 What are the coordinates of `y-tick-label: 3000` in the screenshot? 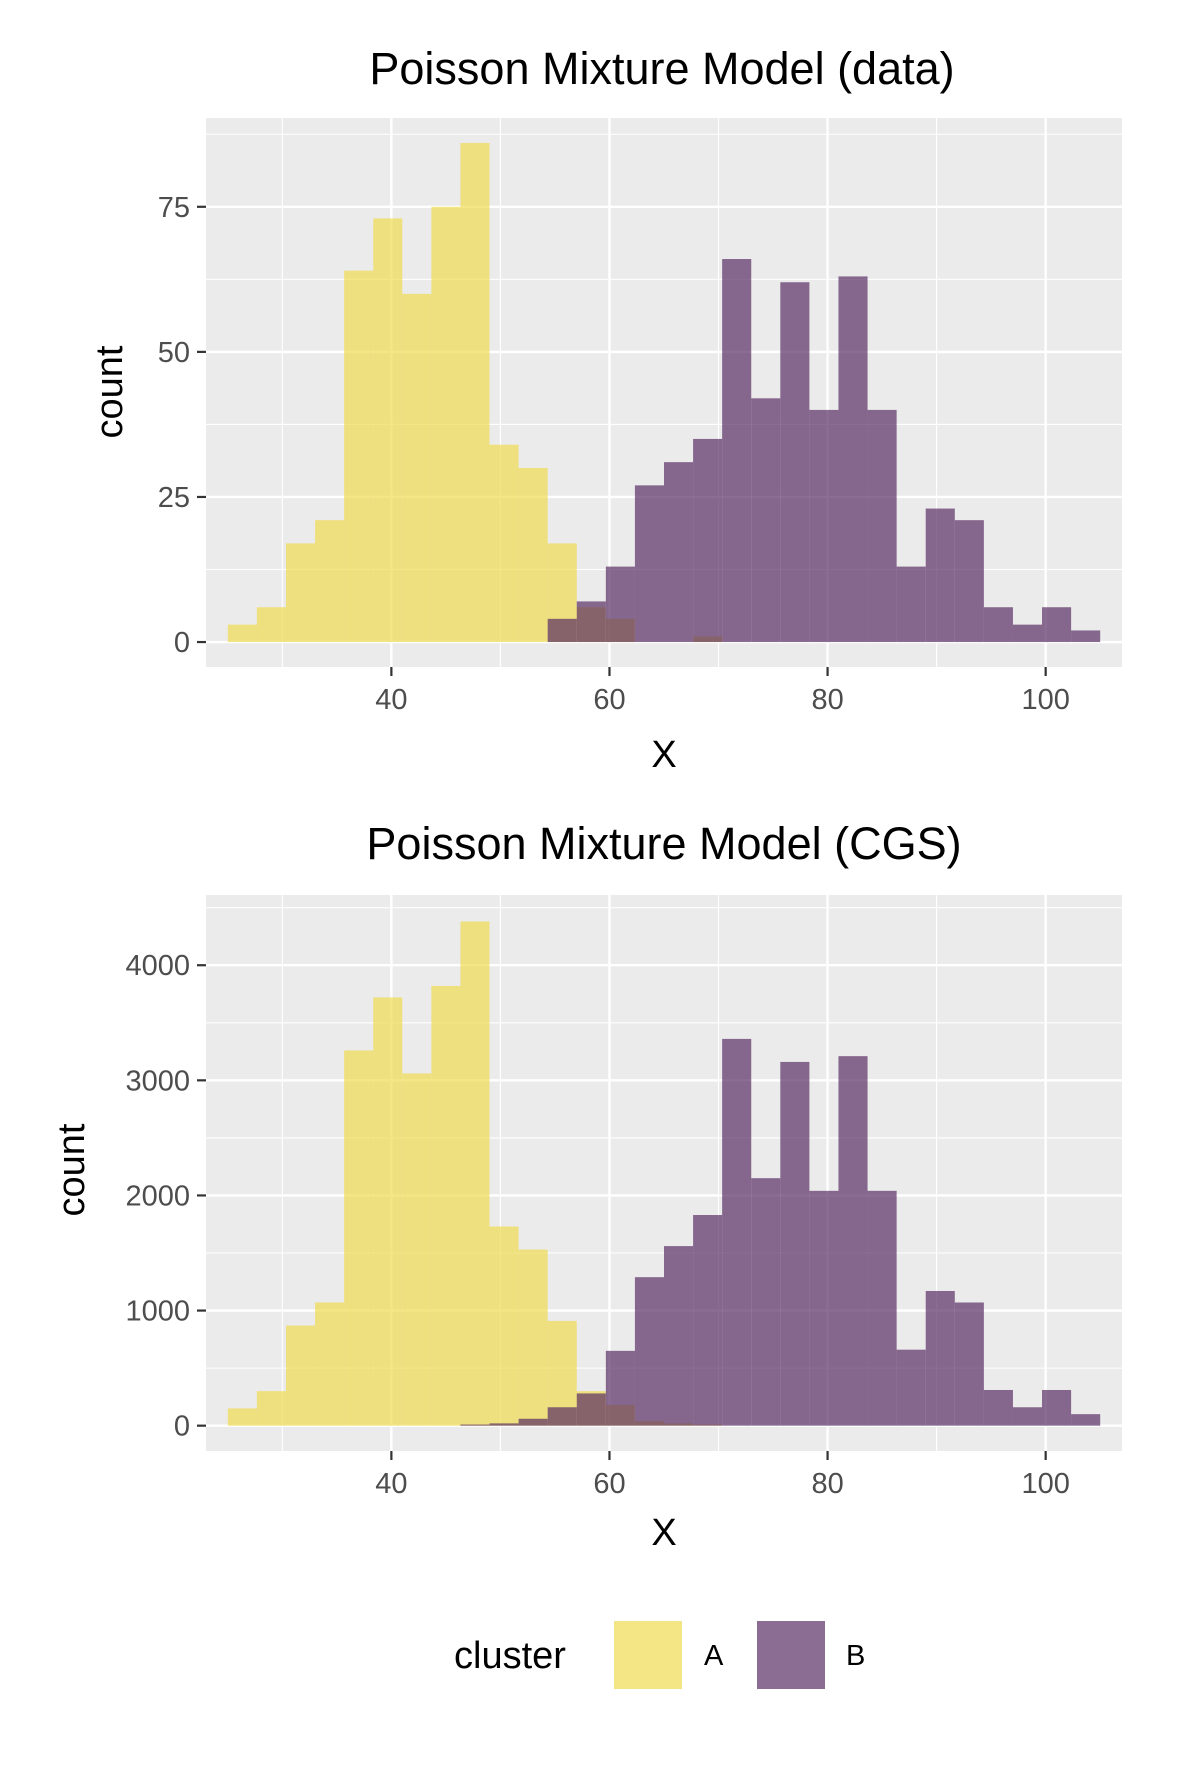 It's located at (157, 1081).